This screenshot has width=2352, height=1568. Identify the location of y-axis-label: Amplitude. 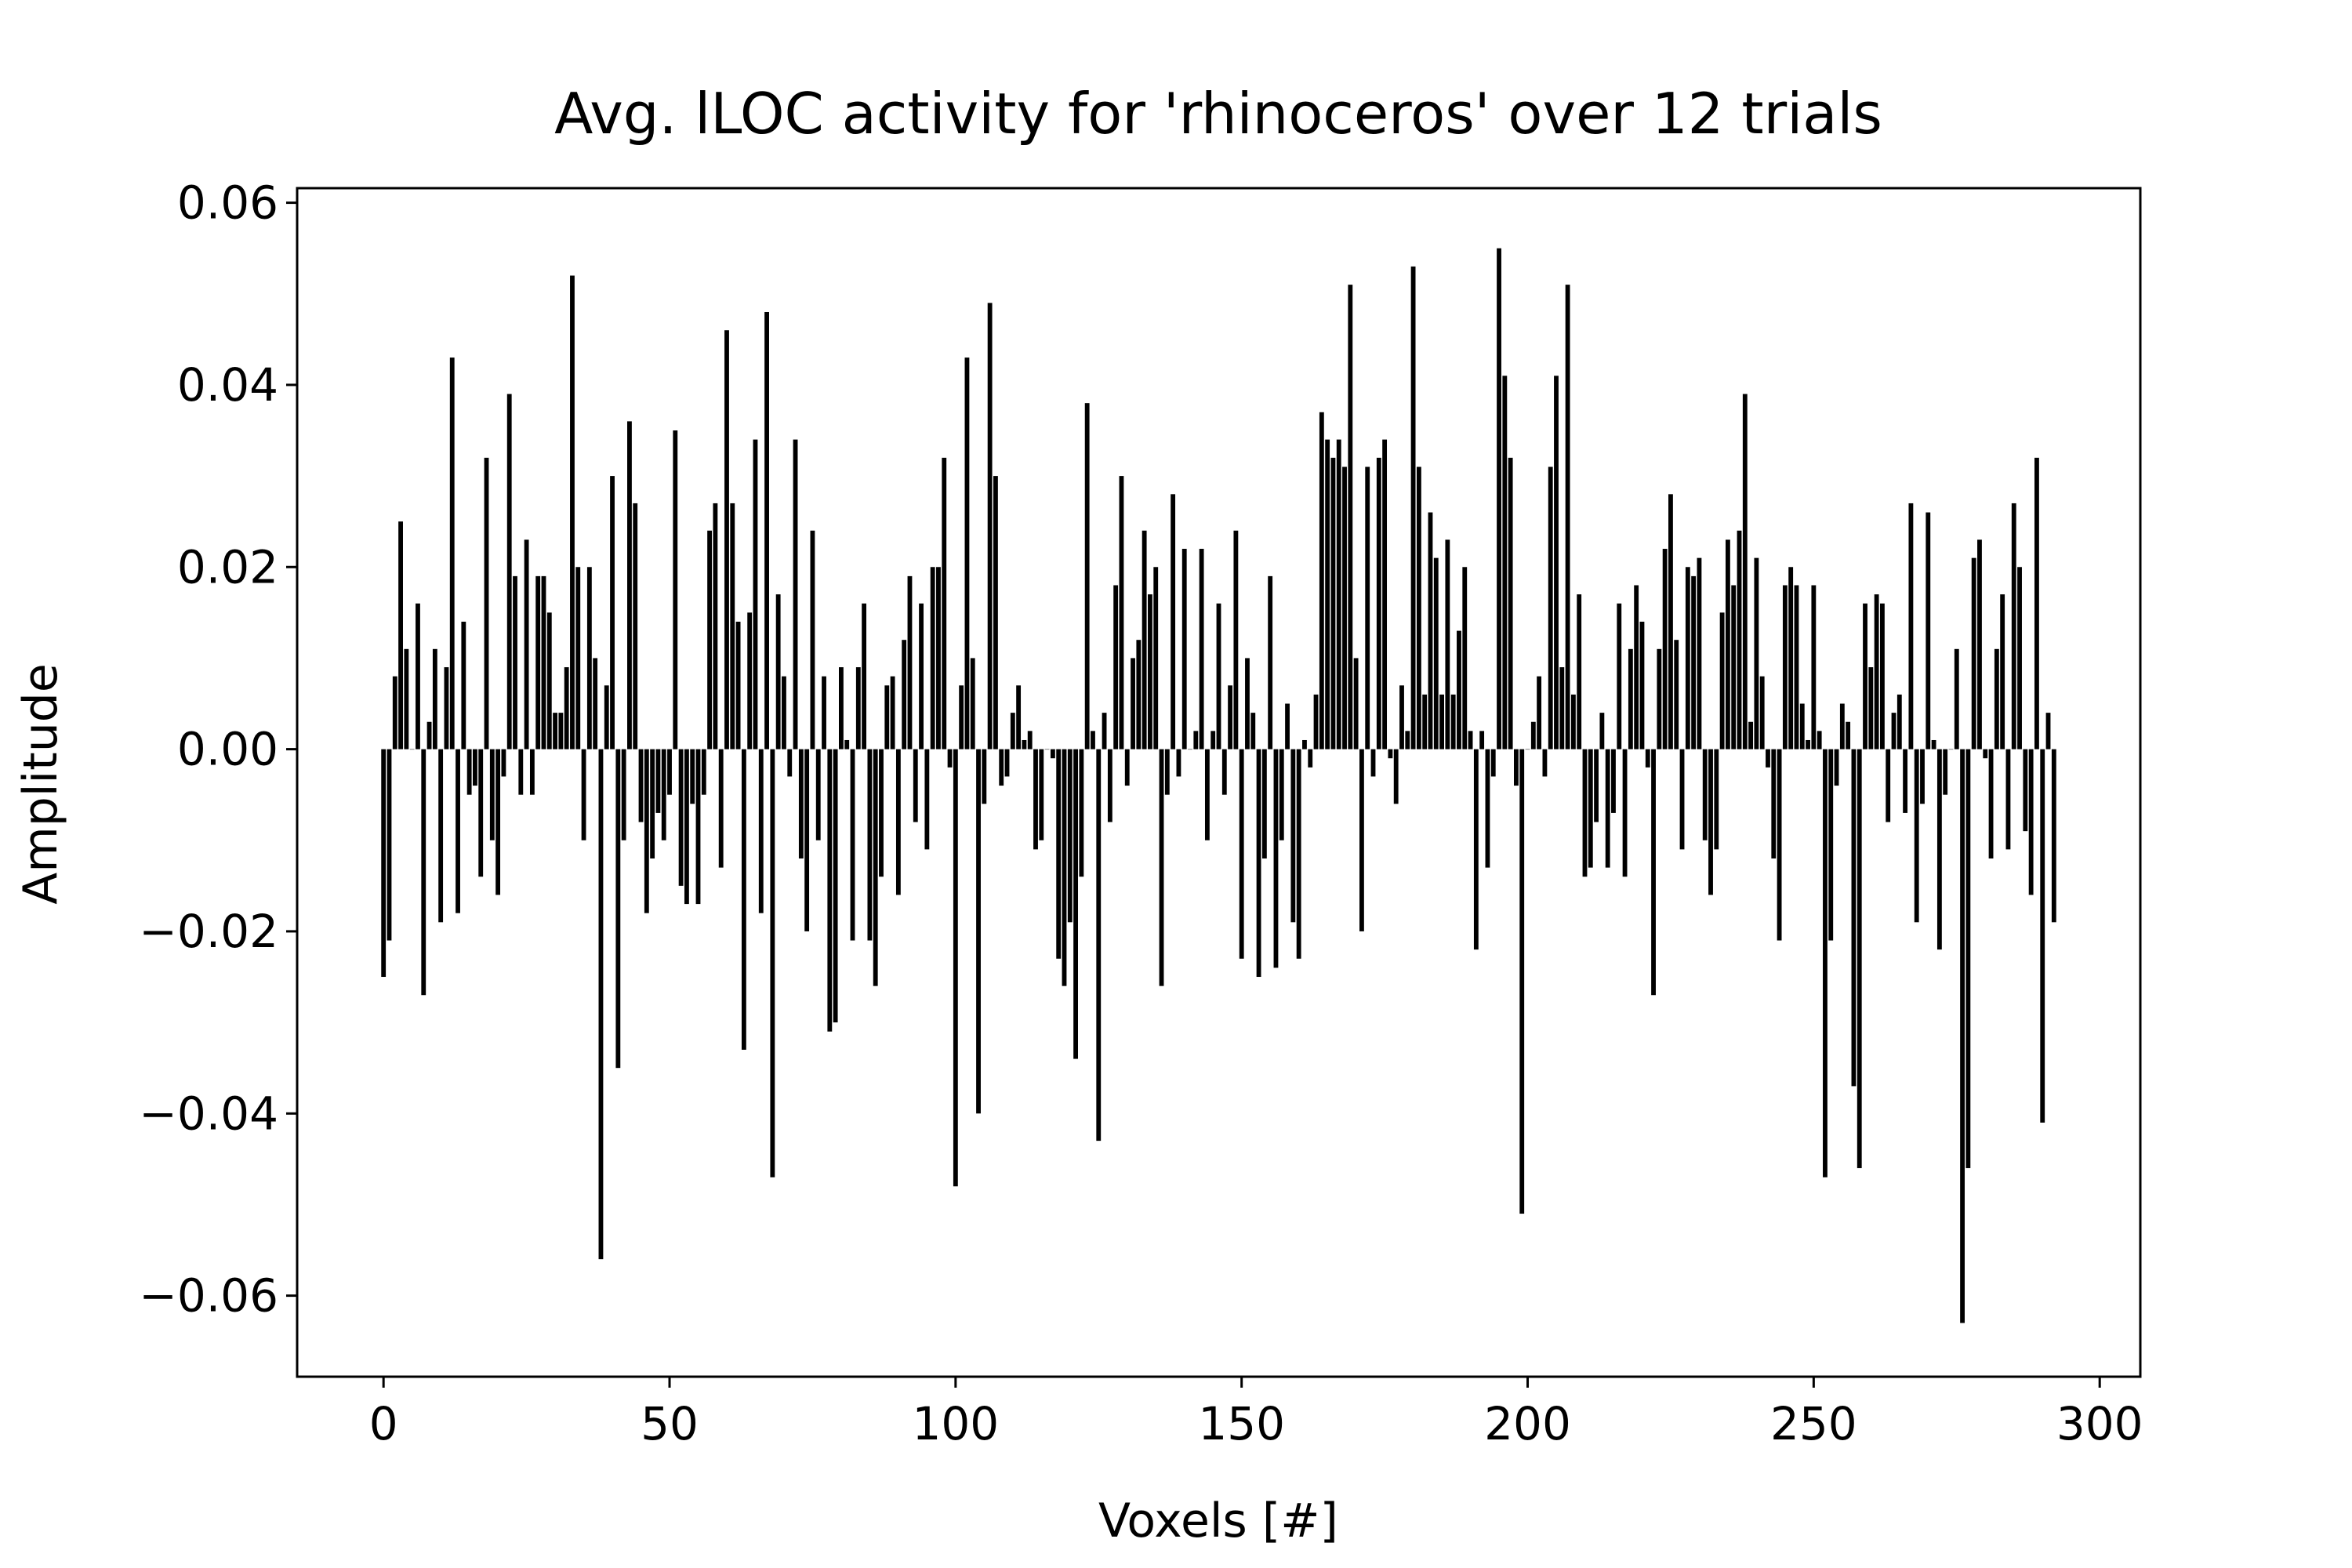
(40, 783).